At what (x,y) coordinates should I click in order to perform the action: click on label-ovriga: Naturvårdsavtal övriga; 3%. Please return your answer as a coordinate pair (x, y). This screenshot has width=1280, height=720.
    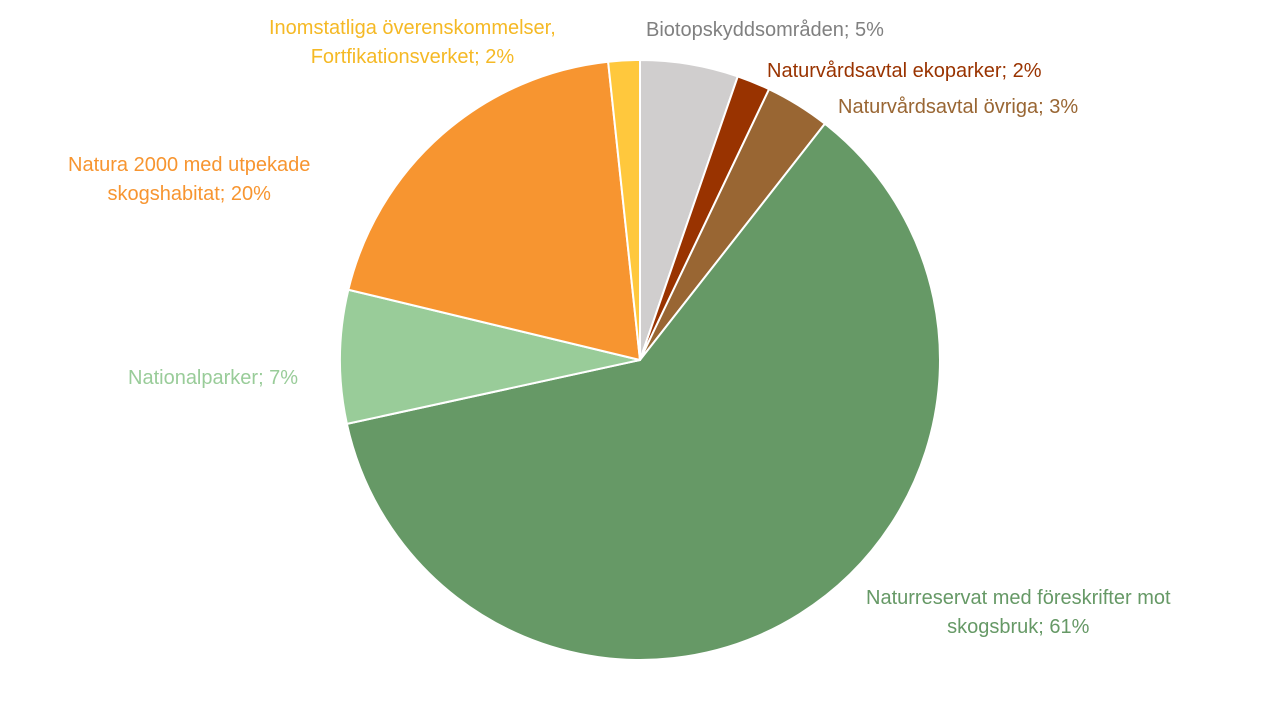
    Looking at the image, I should click on (958, 107).